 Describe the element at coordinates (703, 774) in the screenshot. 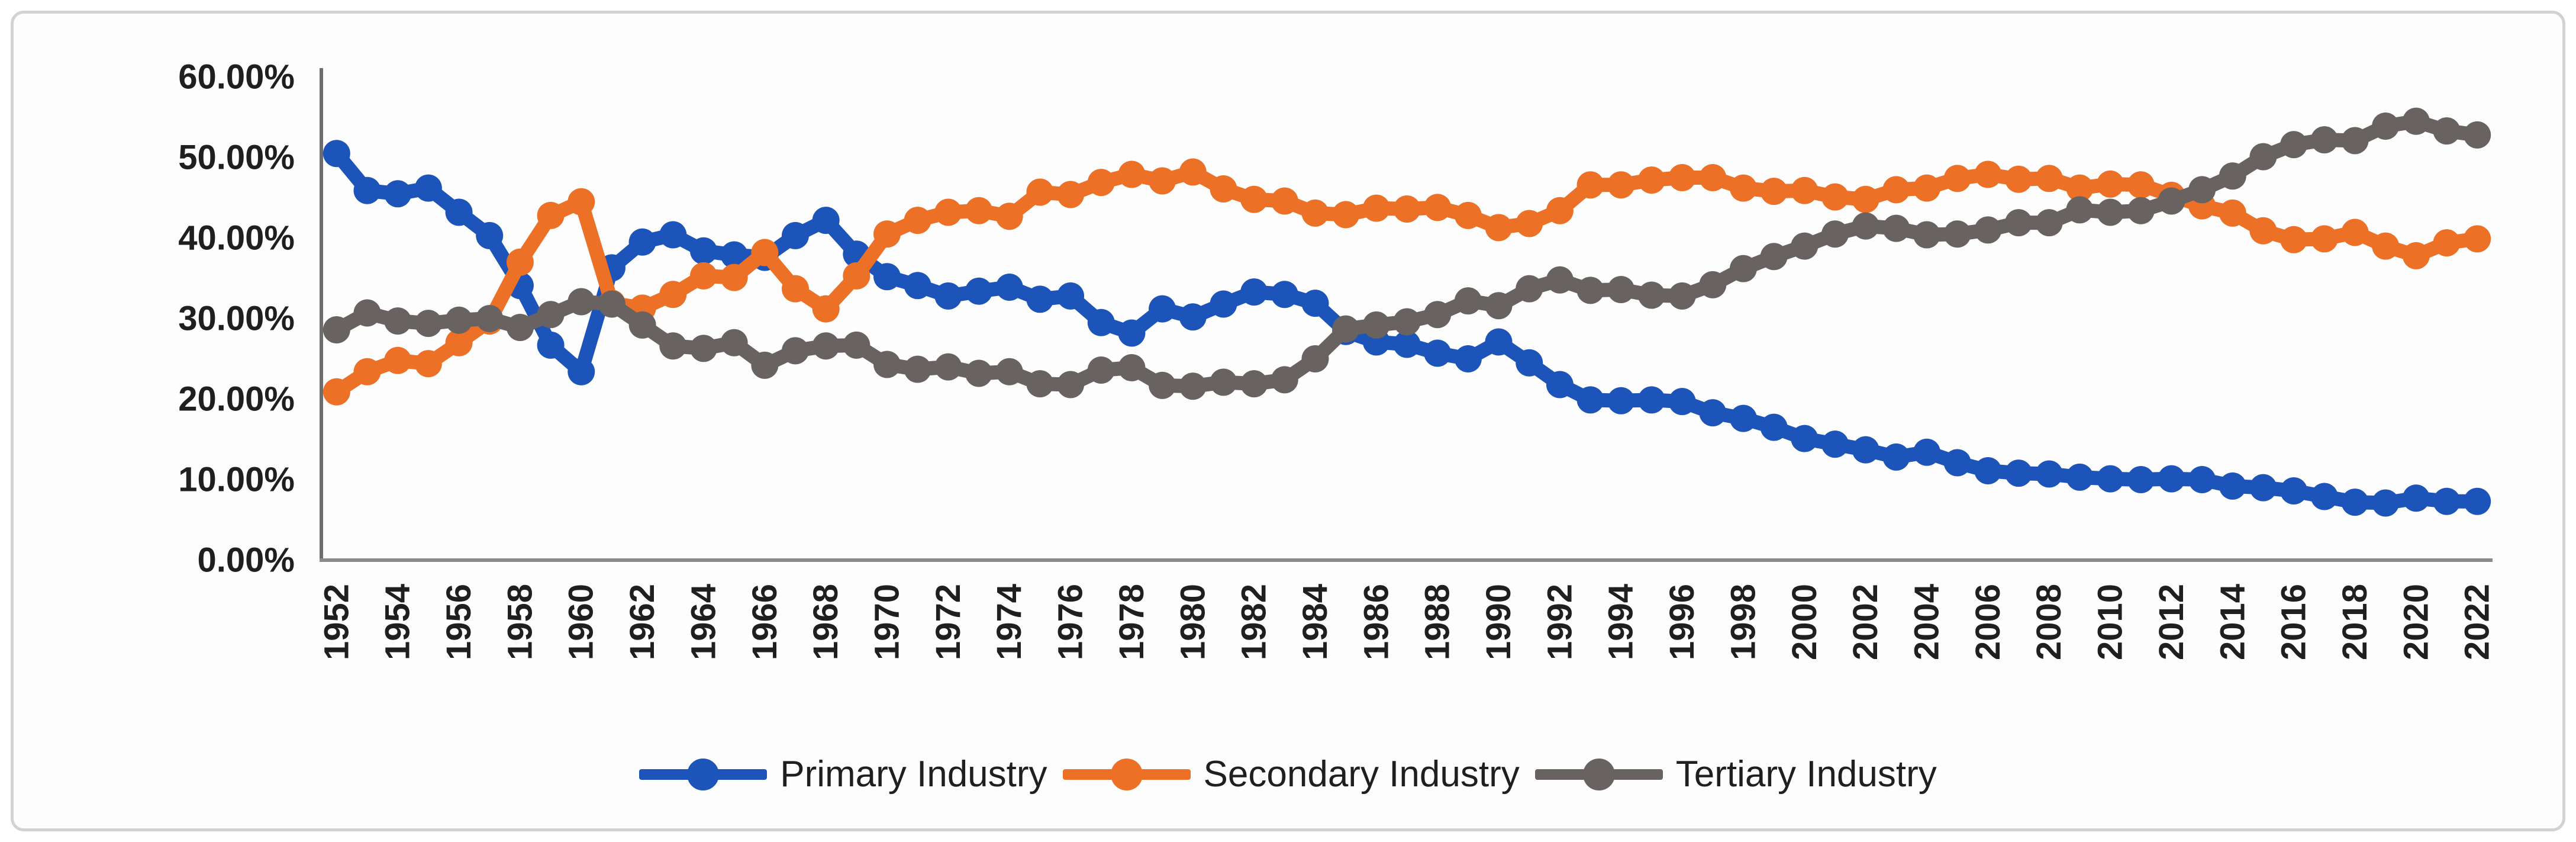

I see `legend-dot-primary` at that location.